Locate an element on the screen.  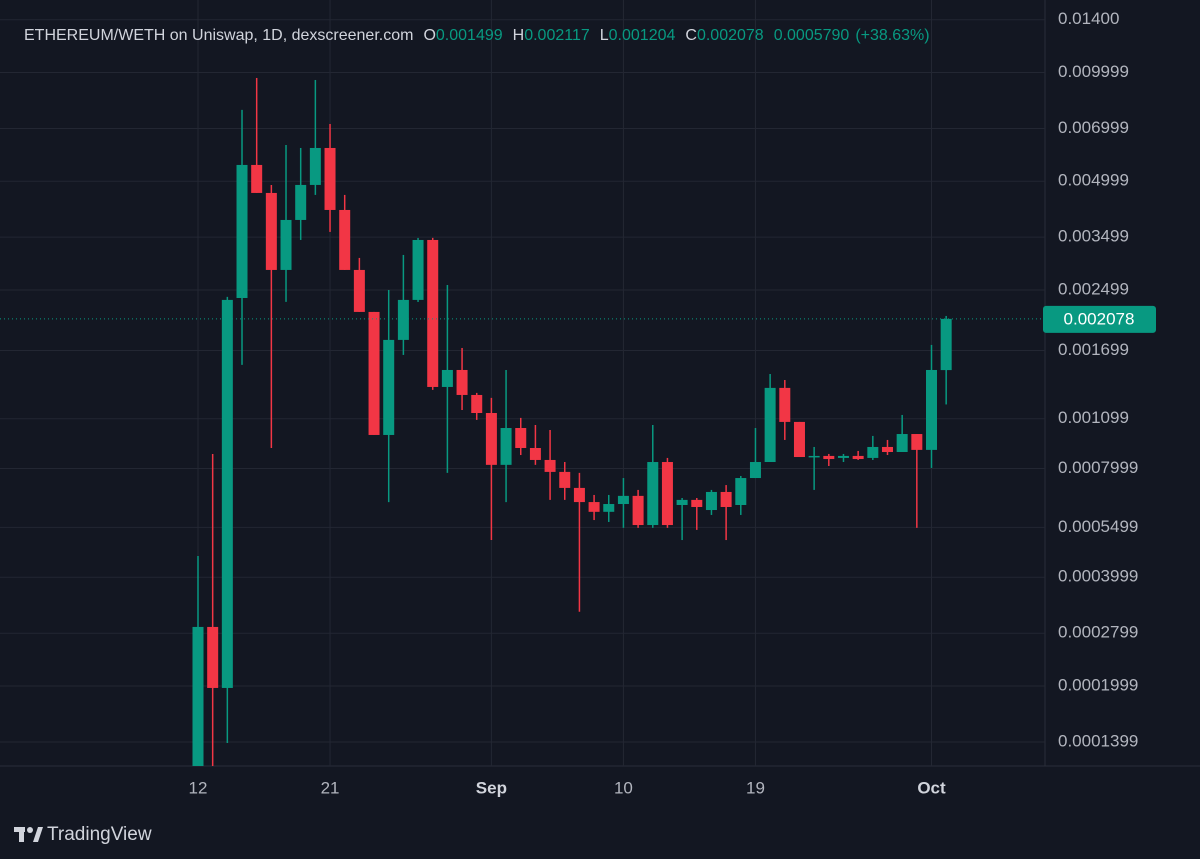
x-tick-label: Sep is located at coordinates (491, 787).